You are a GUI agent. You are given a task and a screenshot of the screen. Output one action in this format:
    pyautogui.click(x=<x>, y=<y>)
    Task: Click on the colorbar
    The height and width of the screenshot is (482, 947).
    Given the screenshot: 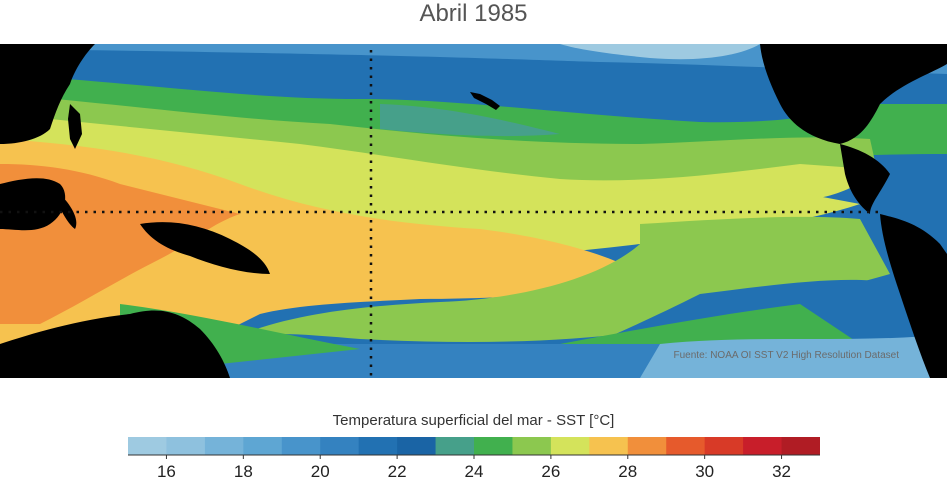 What is the action you would take?
    pyautogui.click(x=474, y=448)
    